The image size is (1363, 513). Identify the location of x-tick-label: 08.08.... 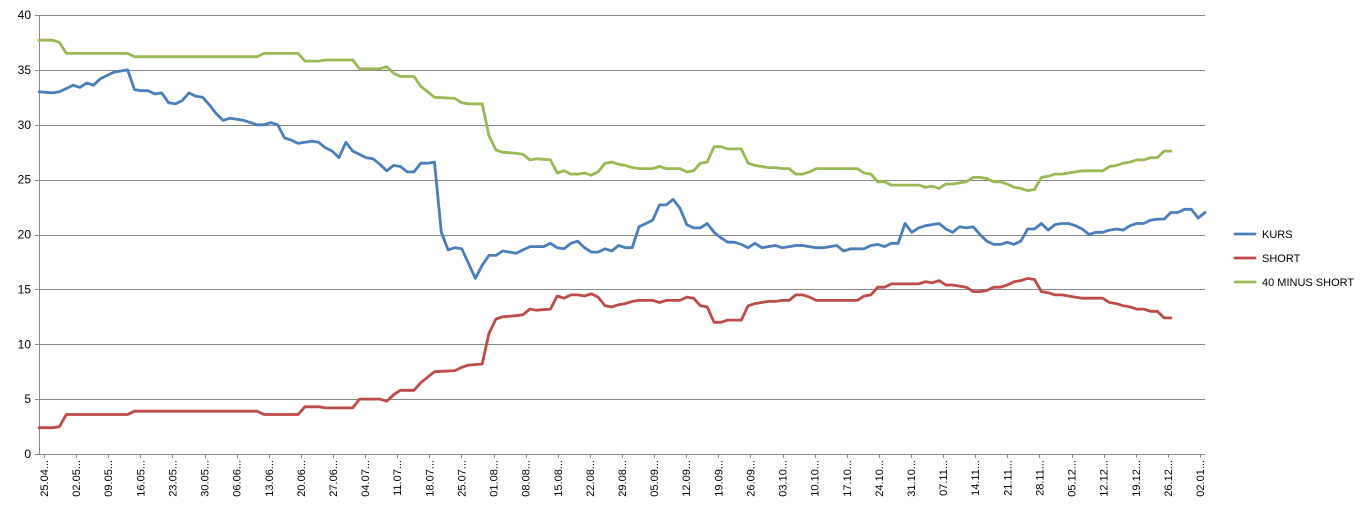
(527, 478).